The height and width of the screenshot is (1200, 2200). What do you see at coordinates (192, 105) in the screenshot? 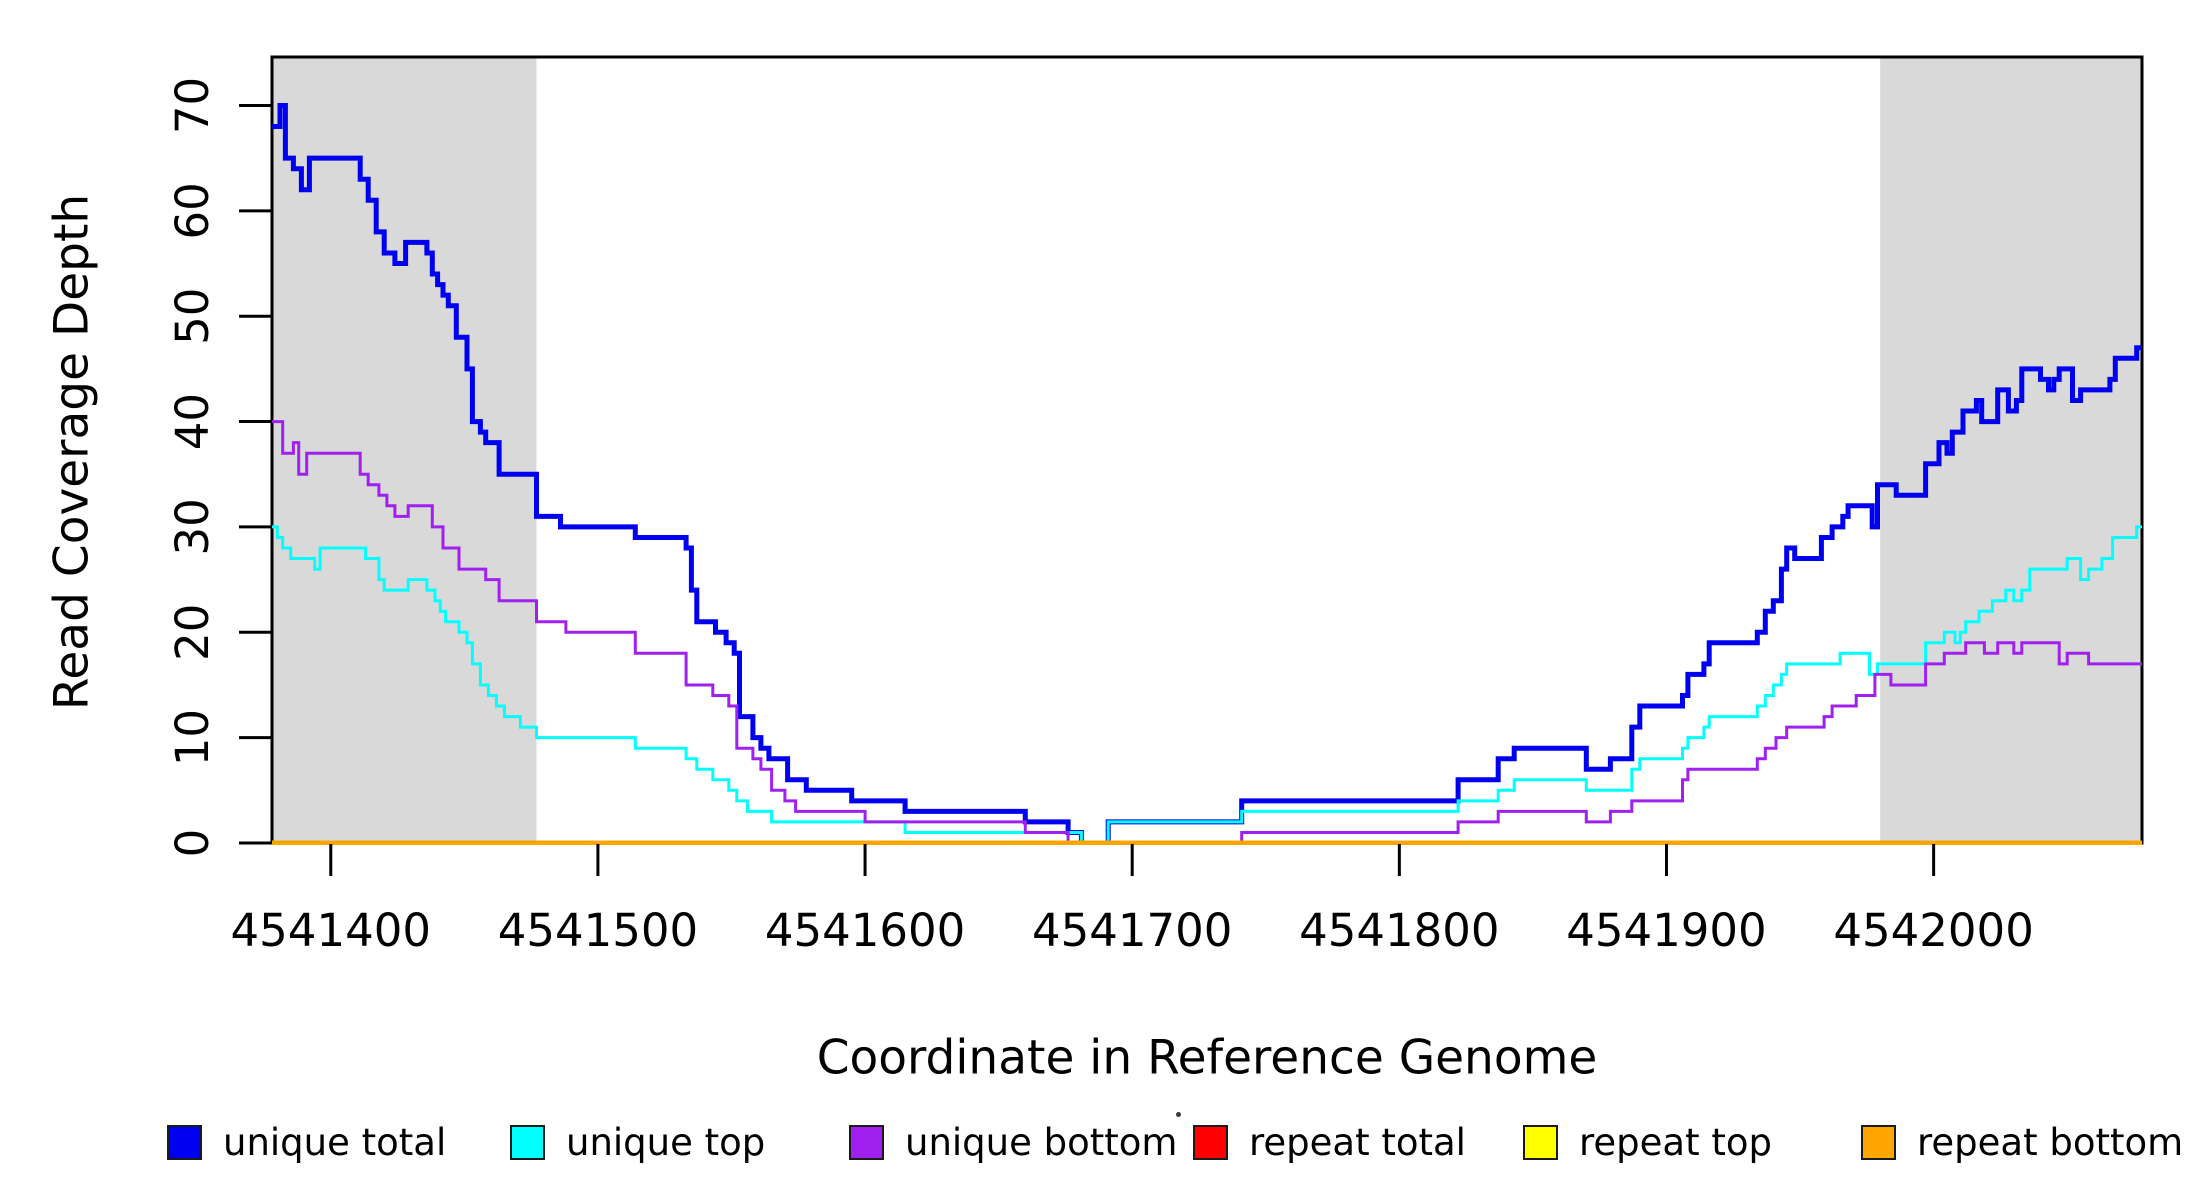
I see `y-tick-label: 70` at bounding box center [192, 105].